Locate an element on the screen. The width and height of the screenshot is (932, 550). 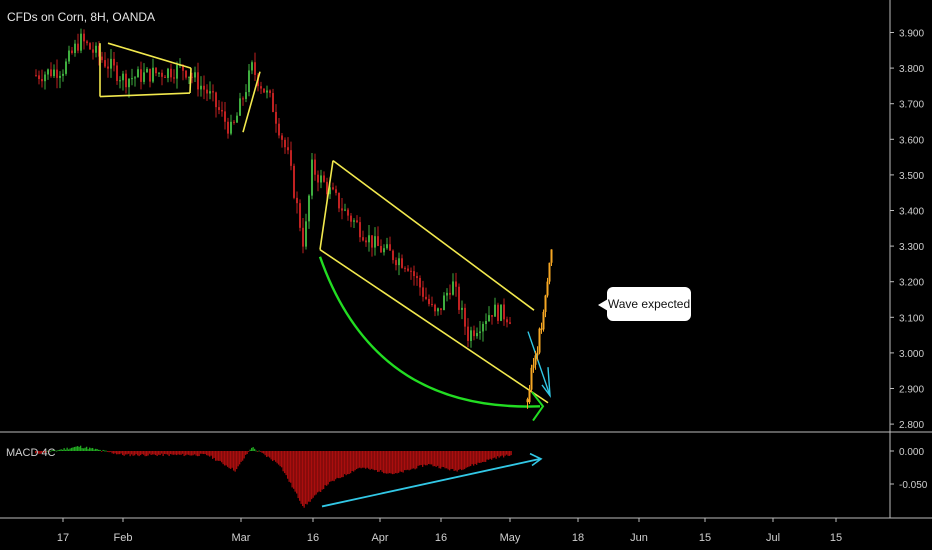
time-axis: 17 Feb Mar 16 Apr 16 May 18 Jun 15 Jul 15 is located at coordinates (449, 531).